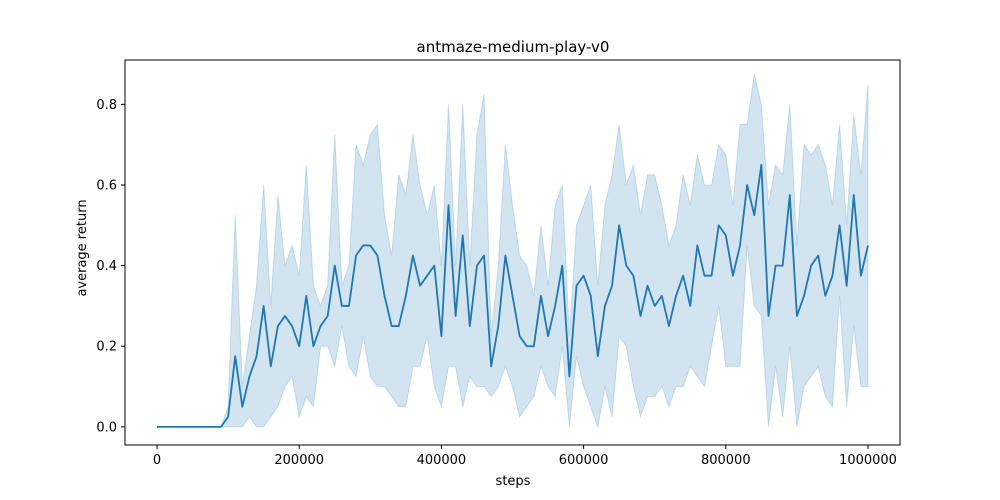 The width and height of the screenshot is (1000, 500). I want to click on x-tick-label: 800000, so click(726, 460).